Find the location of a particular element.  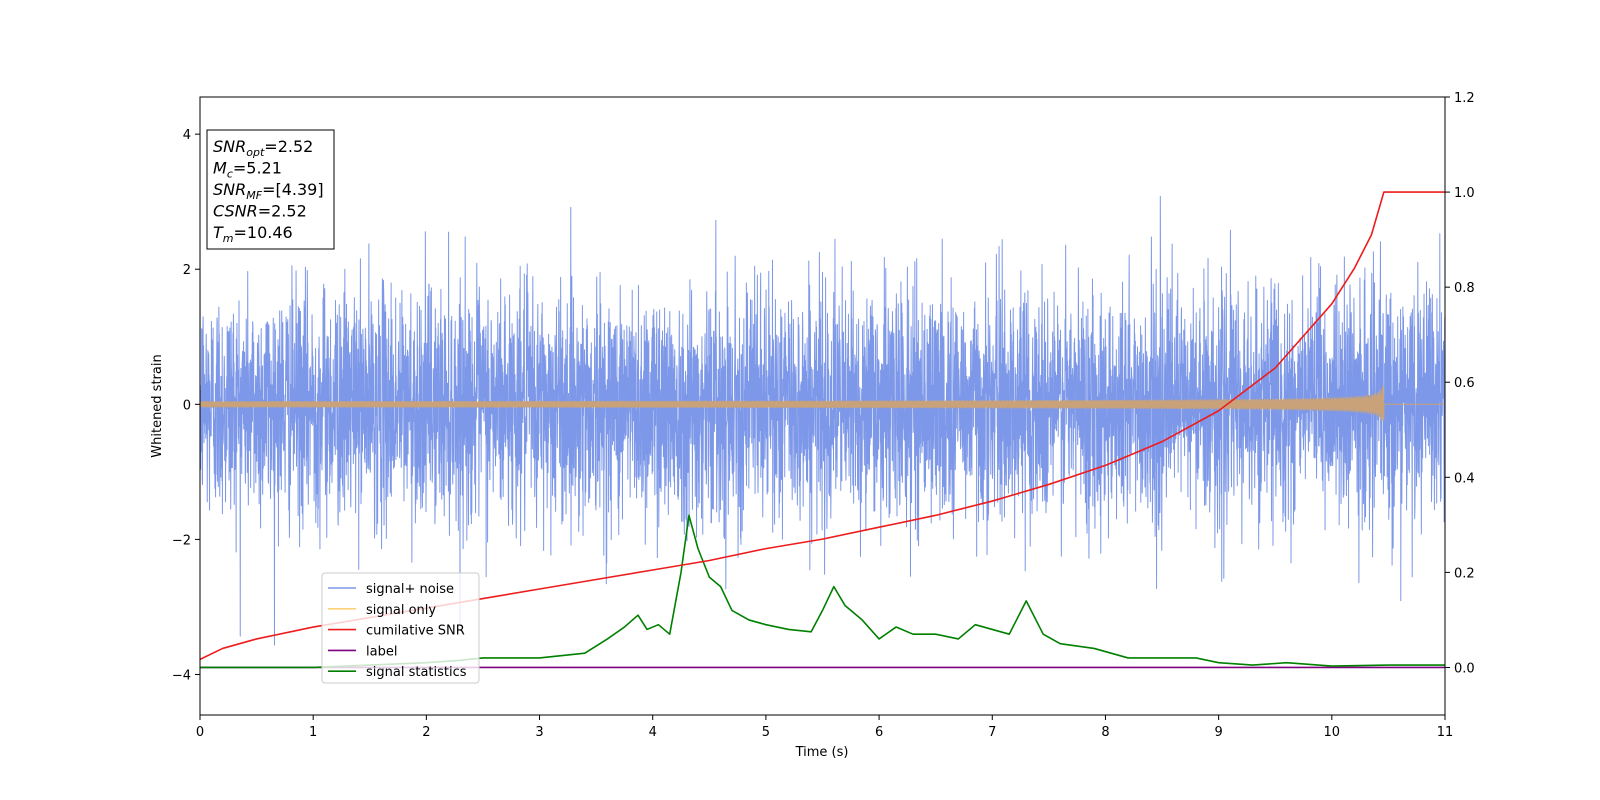

series-signal-only is located at coordinates (822, 403).